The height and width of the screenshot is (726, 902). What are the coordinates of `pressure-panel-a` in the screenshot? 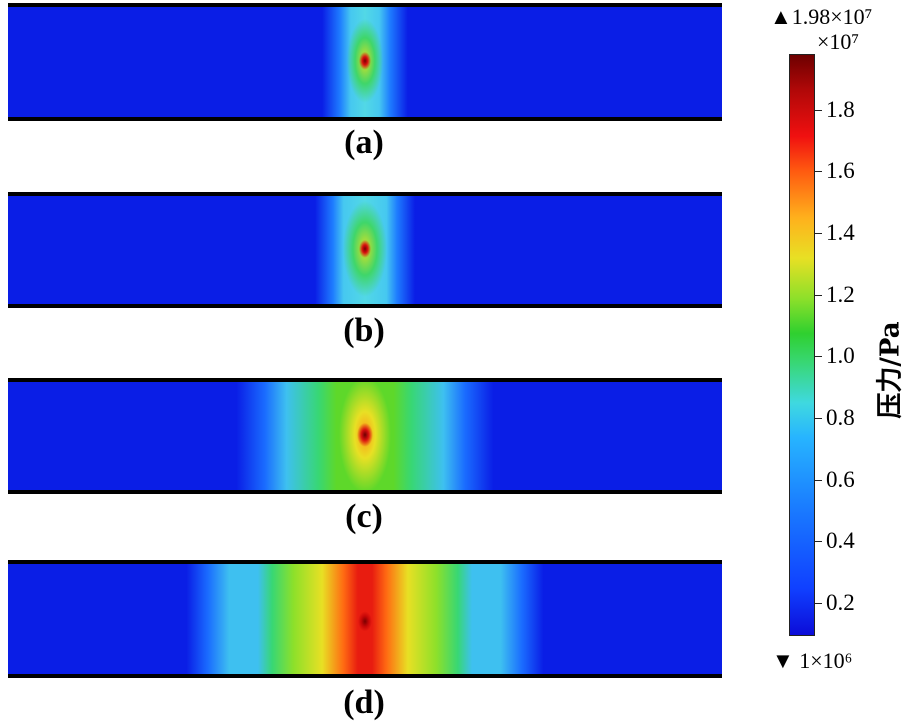 It's located at (365, 62).